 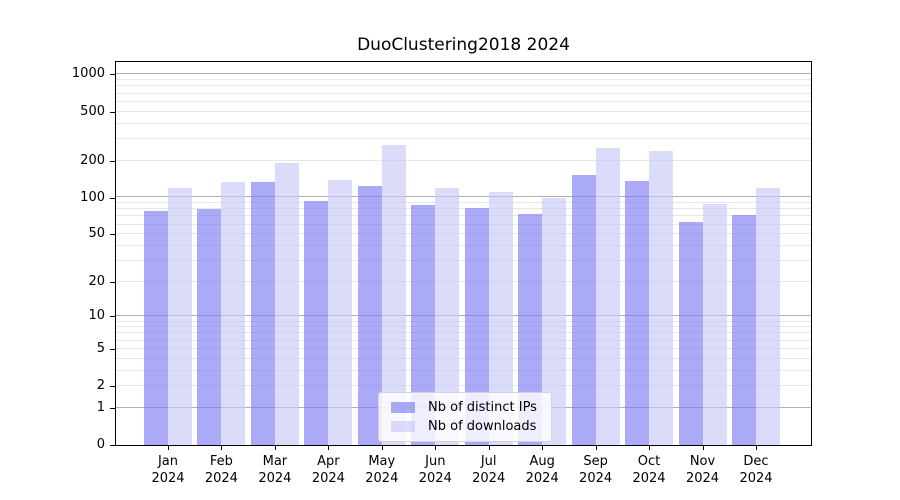 I want to click on legend: Nb of distinct IPs Nb of downloads, so click(x=465, y=417).